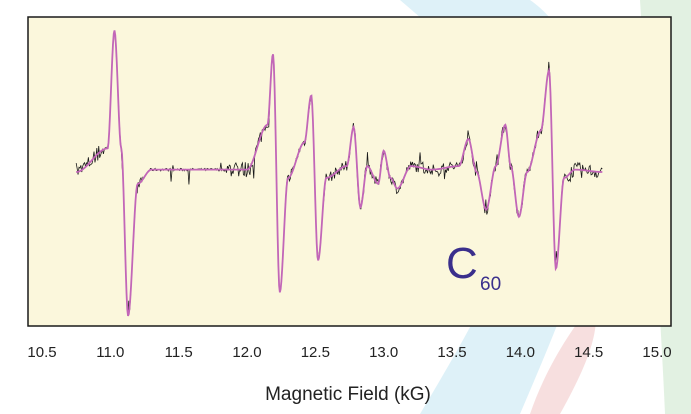 This screenshot has width=691, height=414. What do you see at coordinates (246, 352) in the screenshot?
I see `x-tick-label: 12.0` at bounding box center [246, 352].